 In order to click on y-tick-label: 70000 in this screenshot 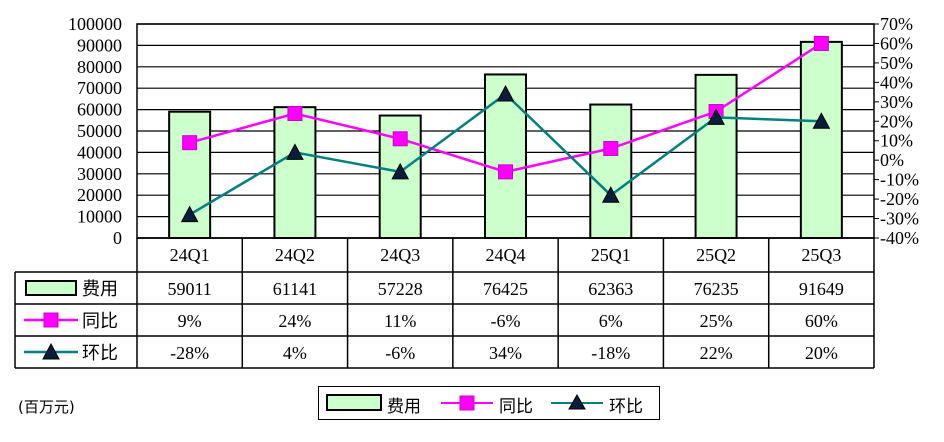, I will do `click(99, 88)`.